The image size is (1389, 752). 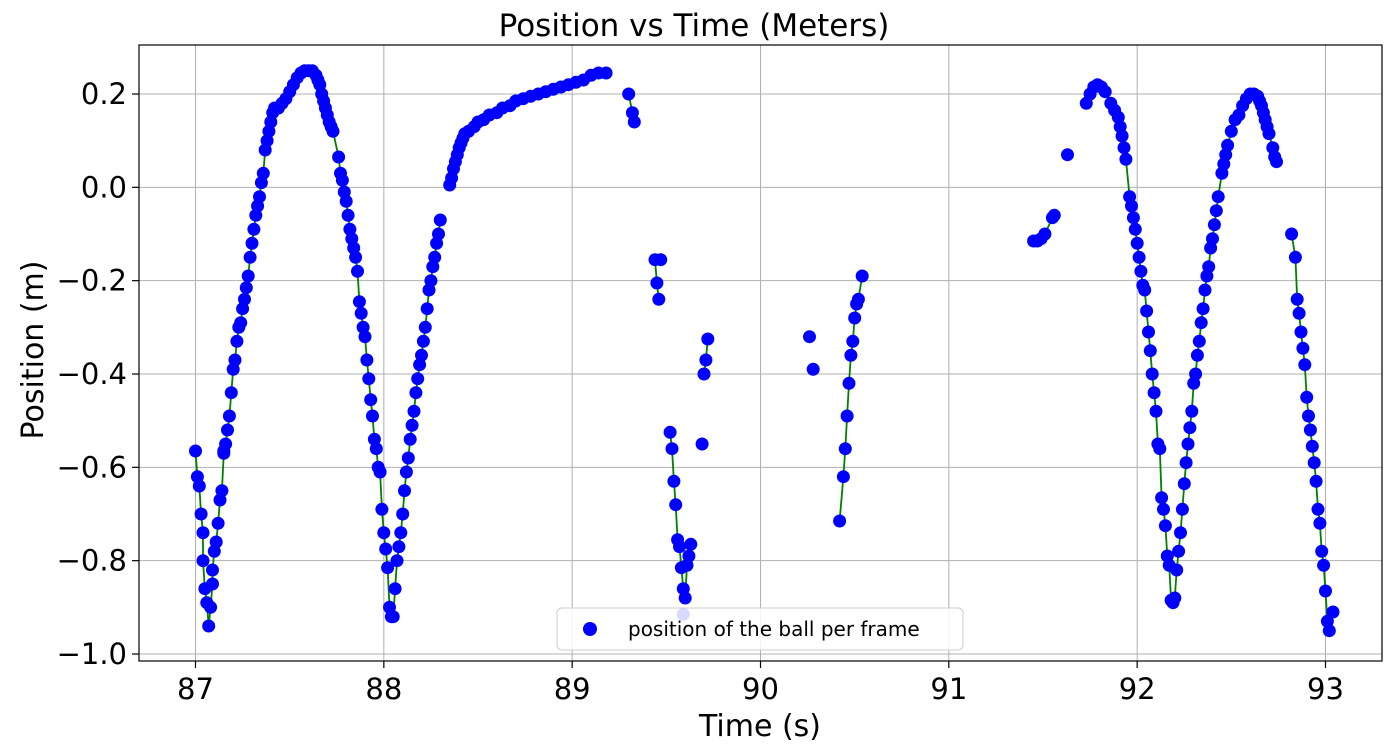 What do you see at coordinates (694, 26) in the screenshot?
I see `chart-title: Position vs Time (Meters)` at bounding box center [694, 26].